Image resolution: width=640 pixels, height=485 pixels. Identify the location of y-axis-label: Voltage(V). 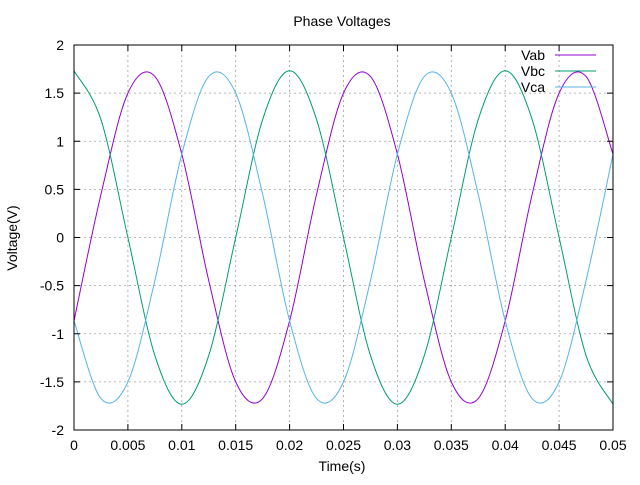
(12, 237).